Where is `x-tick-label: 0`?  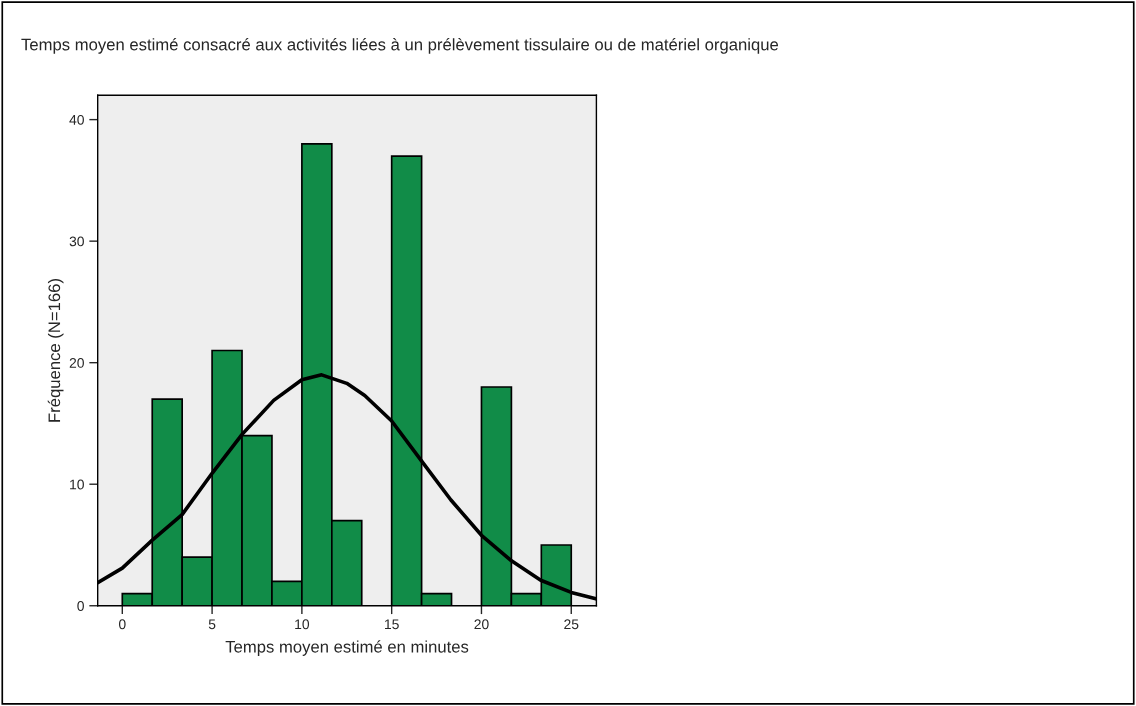 x-tick-label: 0 is located at coordinates (122, 624).